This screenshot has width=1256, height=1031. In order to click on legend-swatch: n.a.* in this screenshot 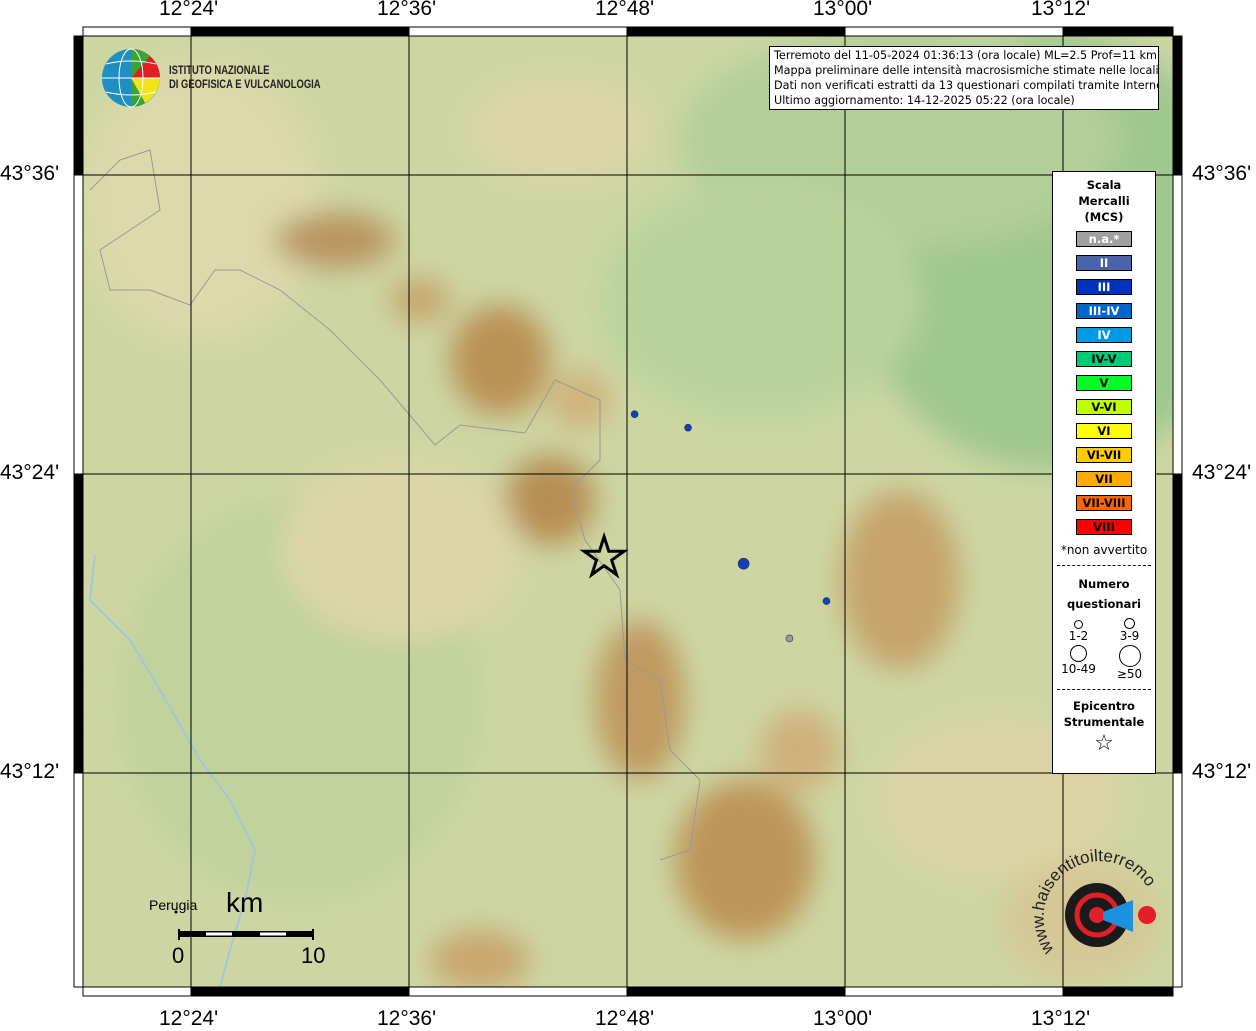, I will do `click(1104, 239)`.